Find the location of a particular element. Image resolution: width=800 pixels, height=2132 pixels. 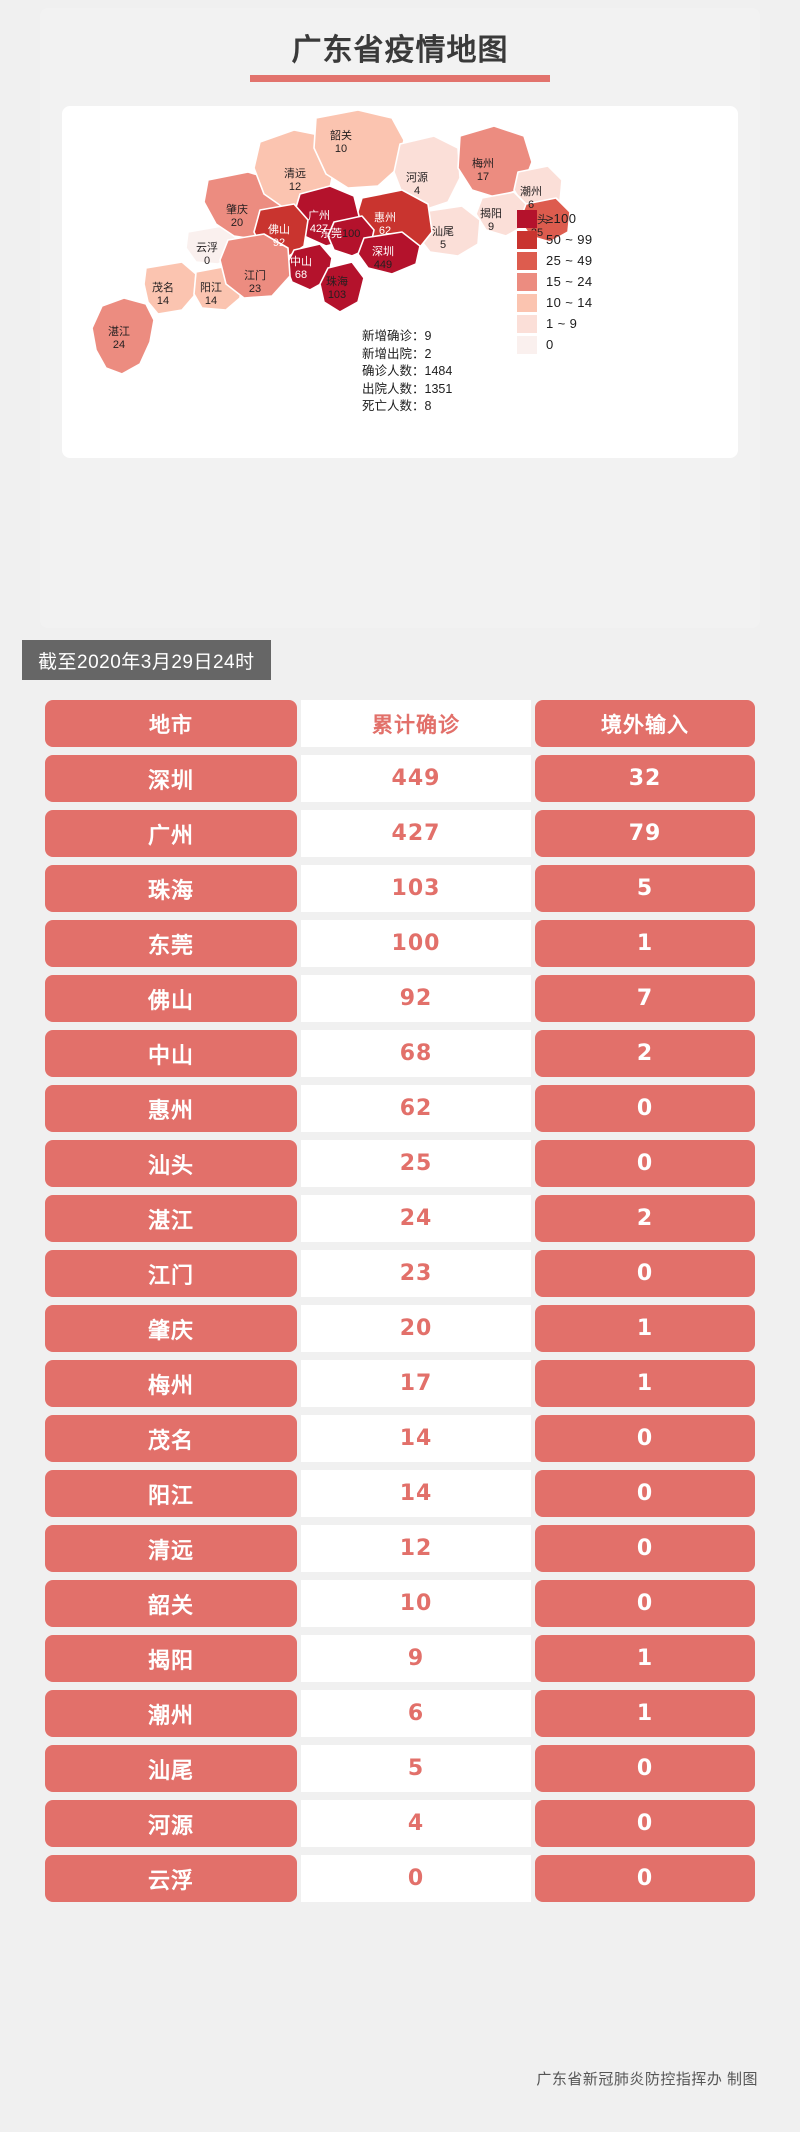

table-row: 佛山 92 7 is located at coordinates (400, 998).